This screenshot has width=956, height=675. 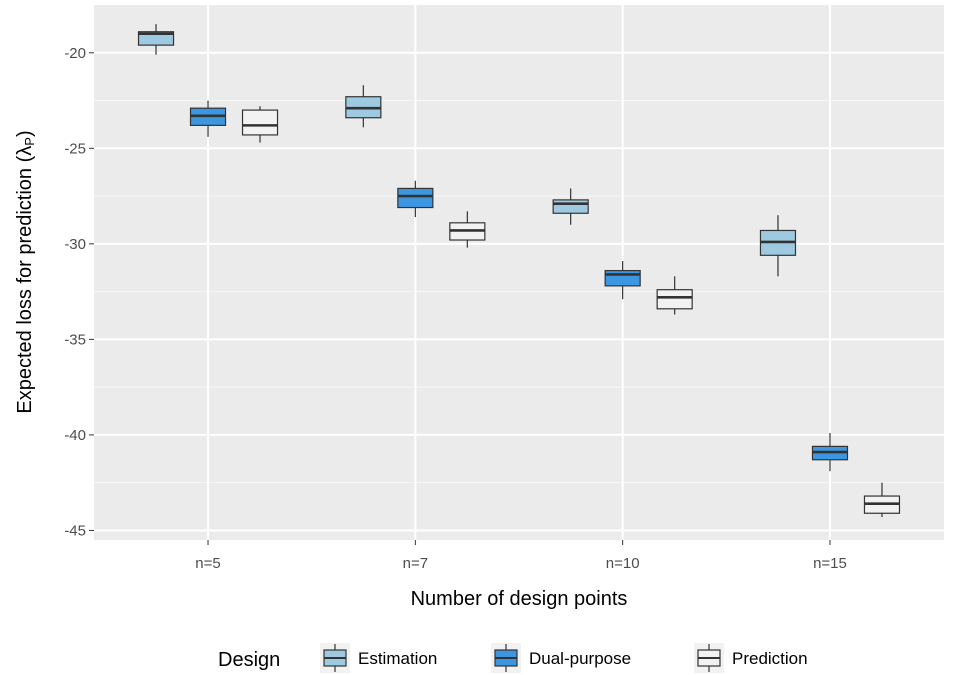 I want to click on box-dual-purpose-n=15, so click(x=830, y=452).